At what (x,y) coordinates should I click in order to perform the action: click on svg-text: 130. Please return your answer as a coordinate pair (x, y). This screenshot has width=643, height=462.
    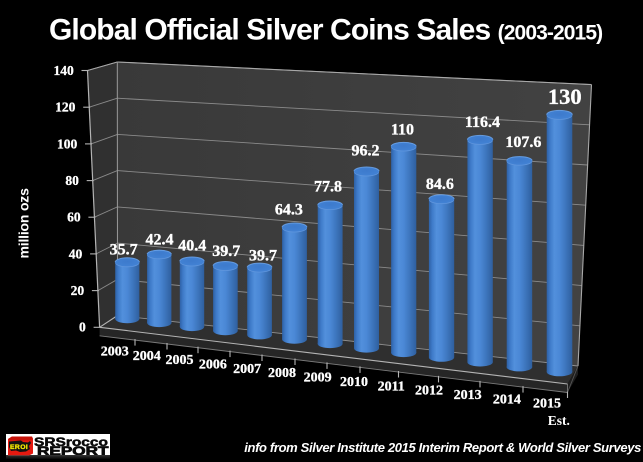
    Looking at the image, I should click on (565, 96).